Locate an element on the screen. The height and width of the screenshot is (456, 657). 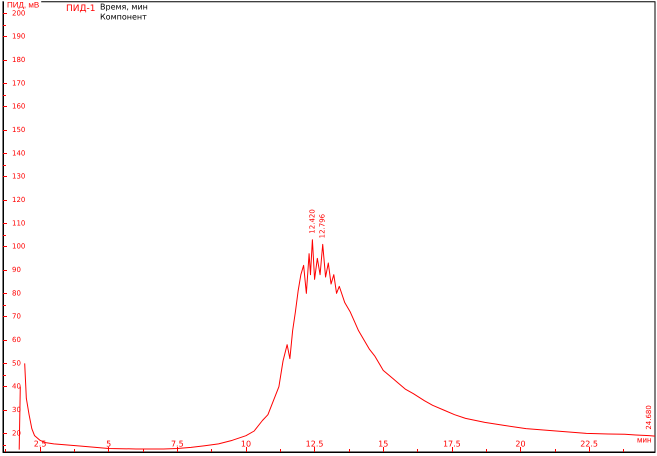
x-tick-label: 12.5 is located at coordinates (315, 444).